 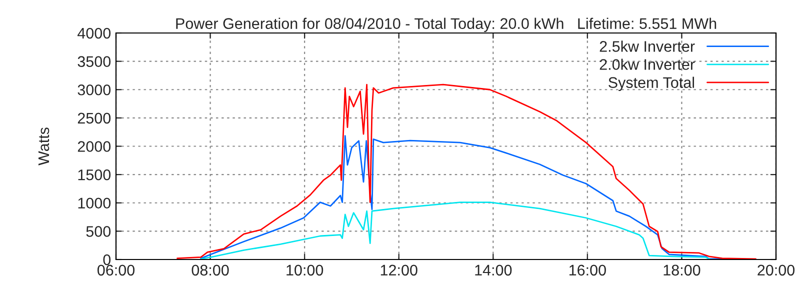 What do you see at coordinates (94, 90) in the screenshot?
I see `y-tick-label: 3000` at bounding box center [94, 90].